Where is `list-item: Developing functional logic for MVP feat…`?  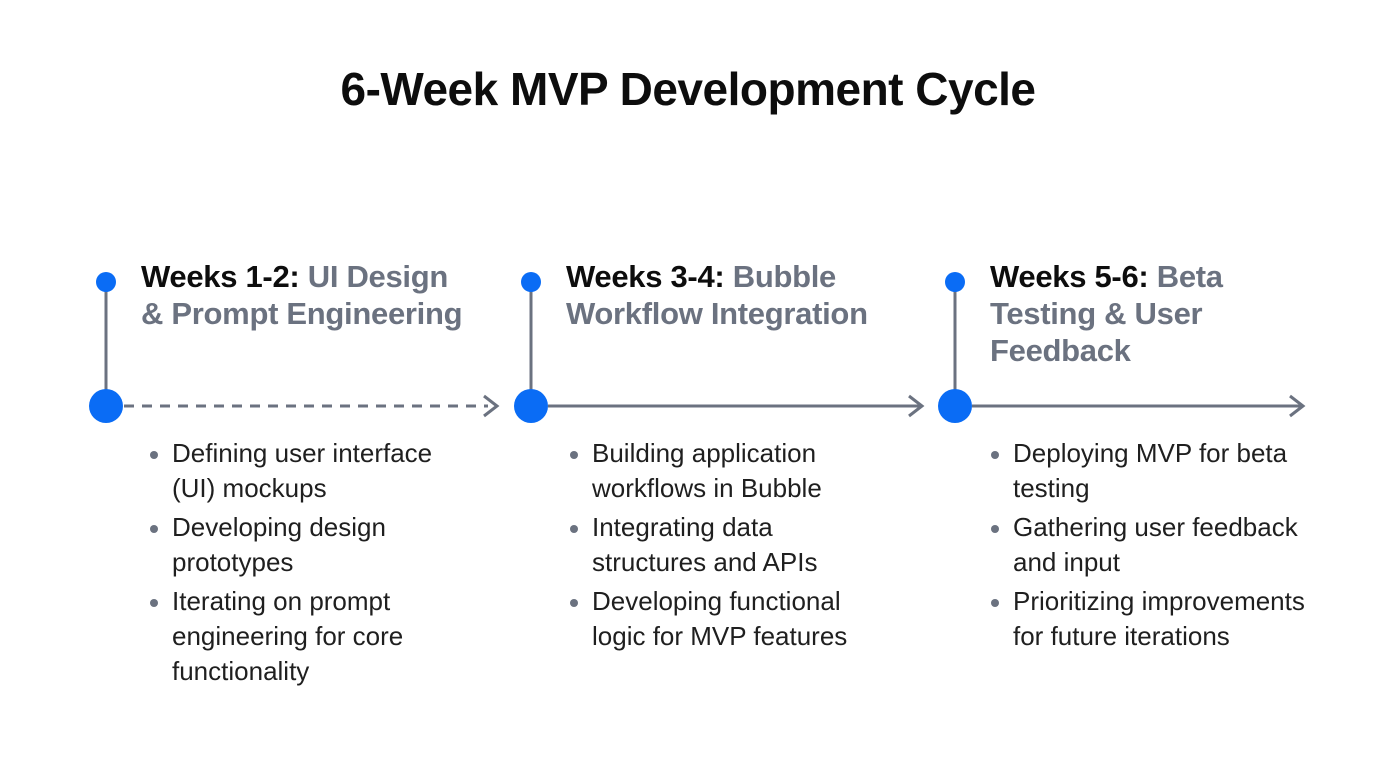 list-item: Developing functional logic for MVP feat… is located at coordinates (728, 619).